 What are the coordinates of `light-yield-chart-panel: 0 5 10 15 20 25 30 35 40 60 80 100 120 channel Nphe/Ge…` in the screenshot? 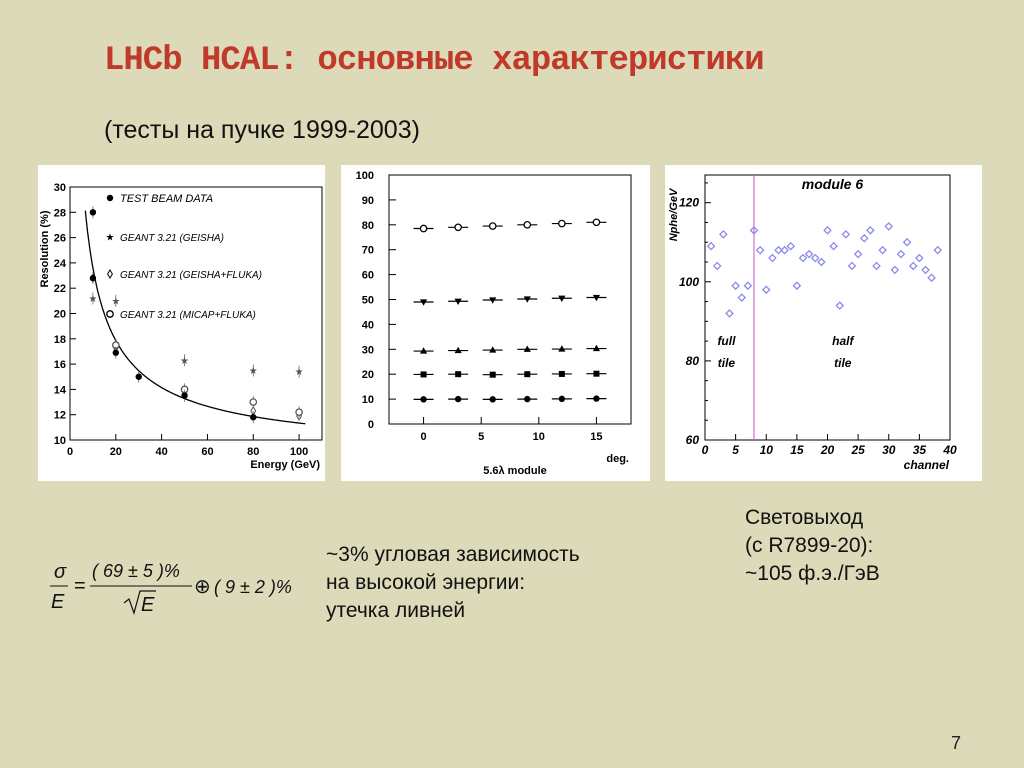 It's located at (823, 323).